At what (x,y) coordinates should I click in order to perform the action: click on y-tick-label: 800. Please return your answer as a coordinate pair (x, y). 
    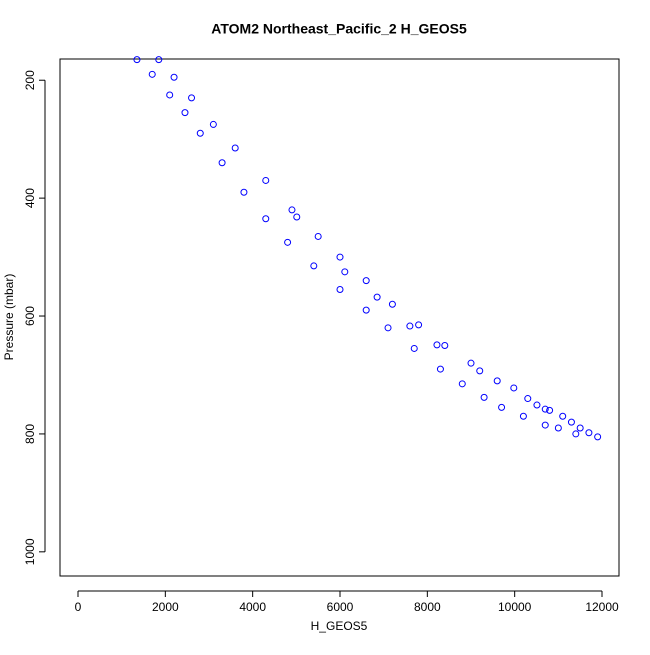
    Looking at the image, I should click on (30, 434).